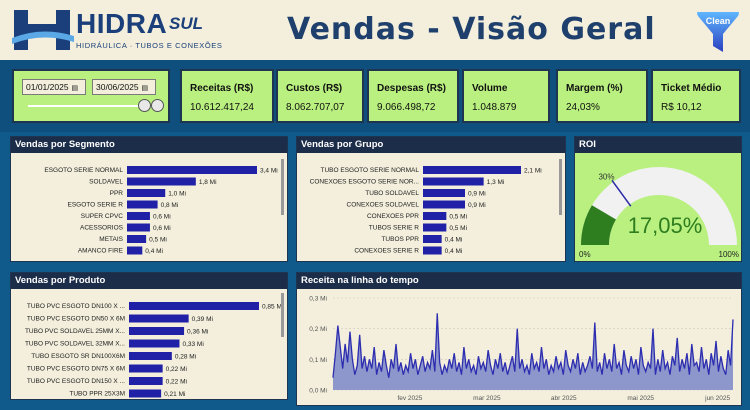  Describe the element at coordinates (696, 96) in the screenshot. I see `kpi-ticket-medio: Ticket Médio R$ 10,12` at that location.